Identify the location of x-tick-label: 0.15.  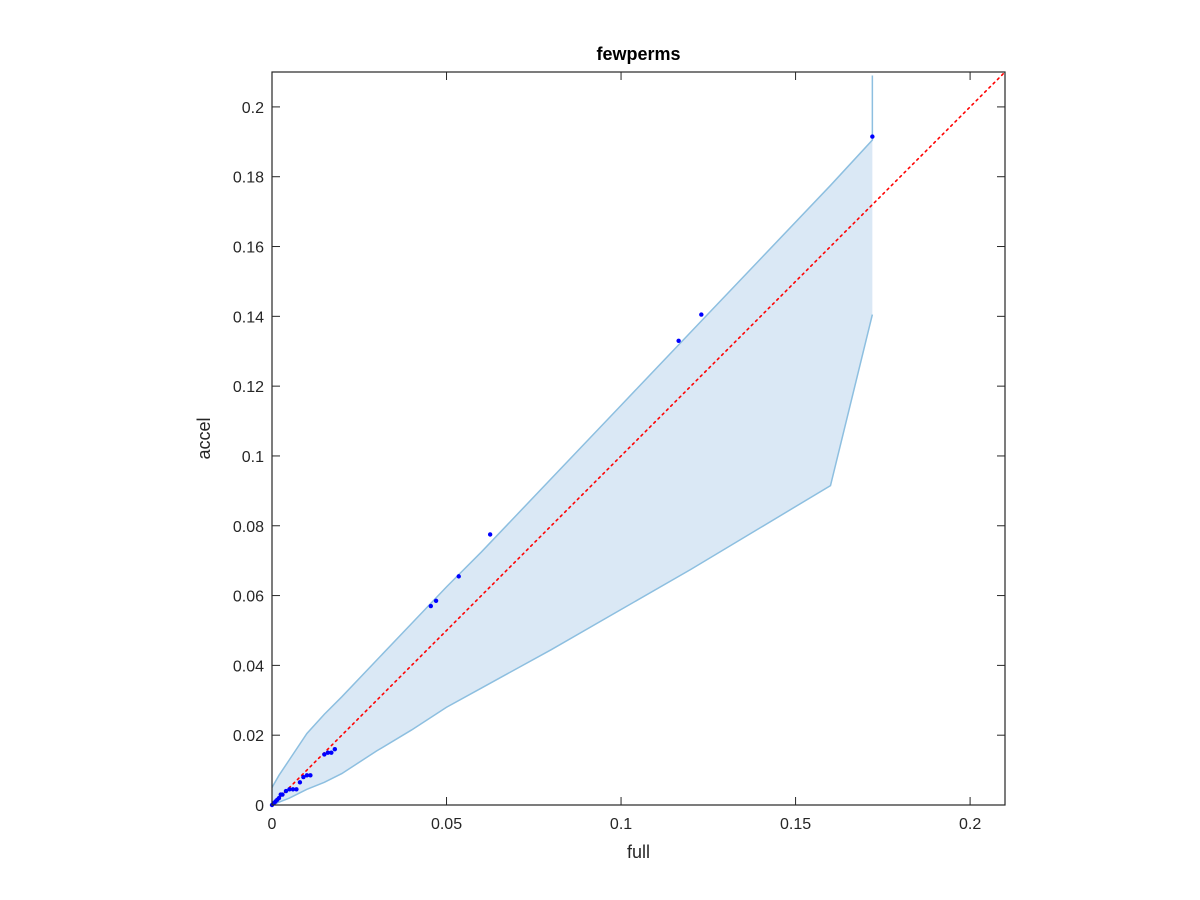
(795, 824).